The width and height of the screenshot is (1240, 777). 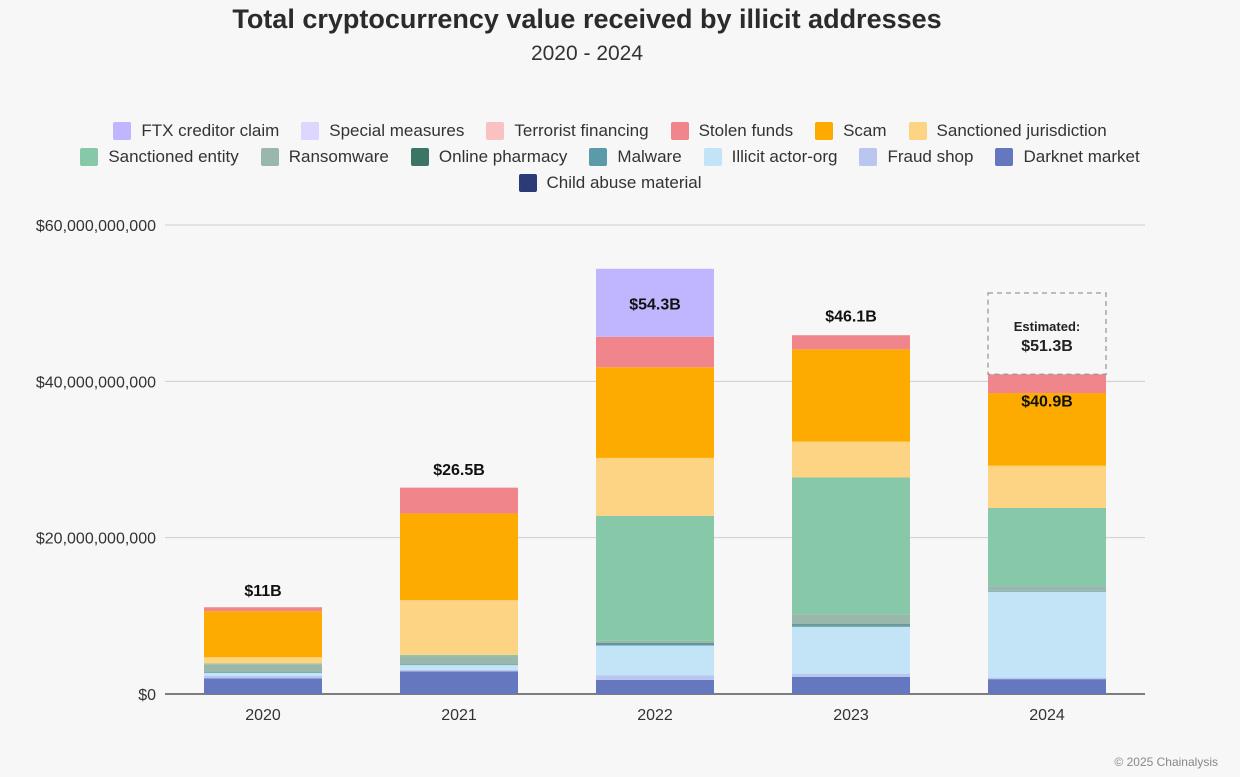 I want to click on legend-label: FTX creditor claim, so click(x=210, y=130).